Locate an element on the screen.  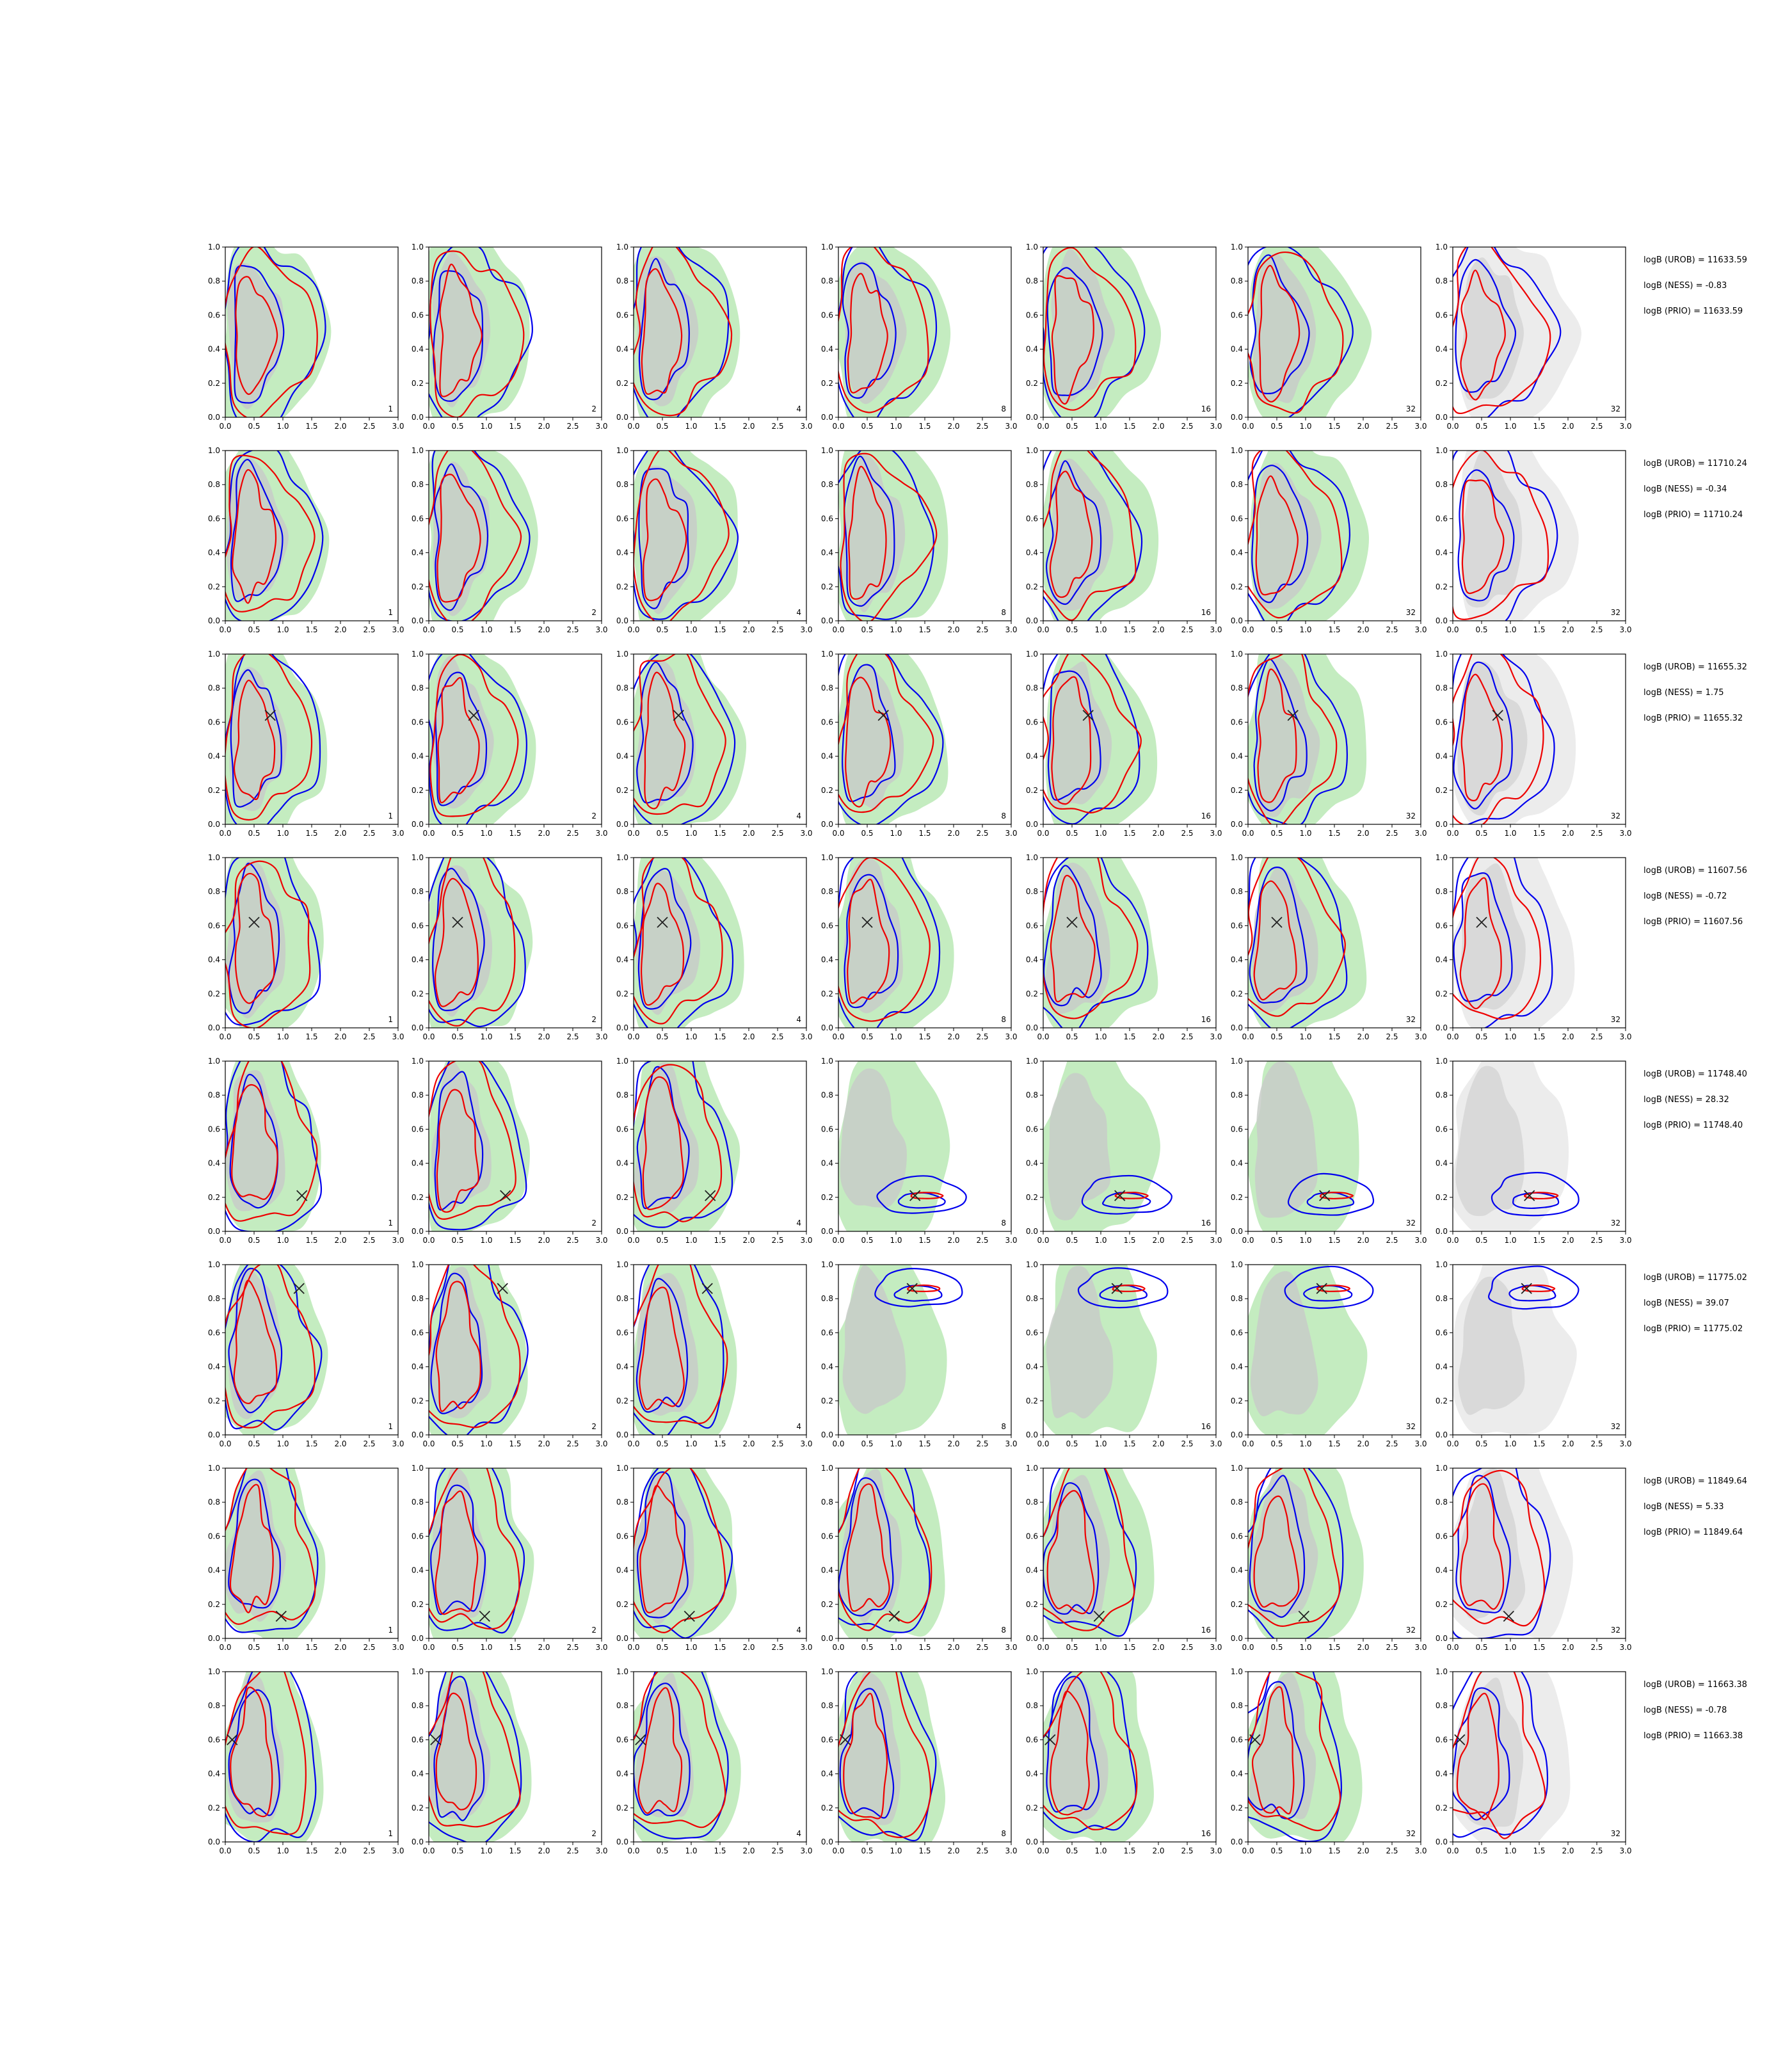
panel-r7-c4: 0.0 0.5 1.0 1.5 2.0 2.5 3.0 0.0 0.2 0.4 0.6 0.8 1.0 8 is located at coordinates (919, 1558).